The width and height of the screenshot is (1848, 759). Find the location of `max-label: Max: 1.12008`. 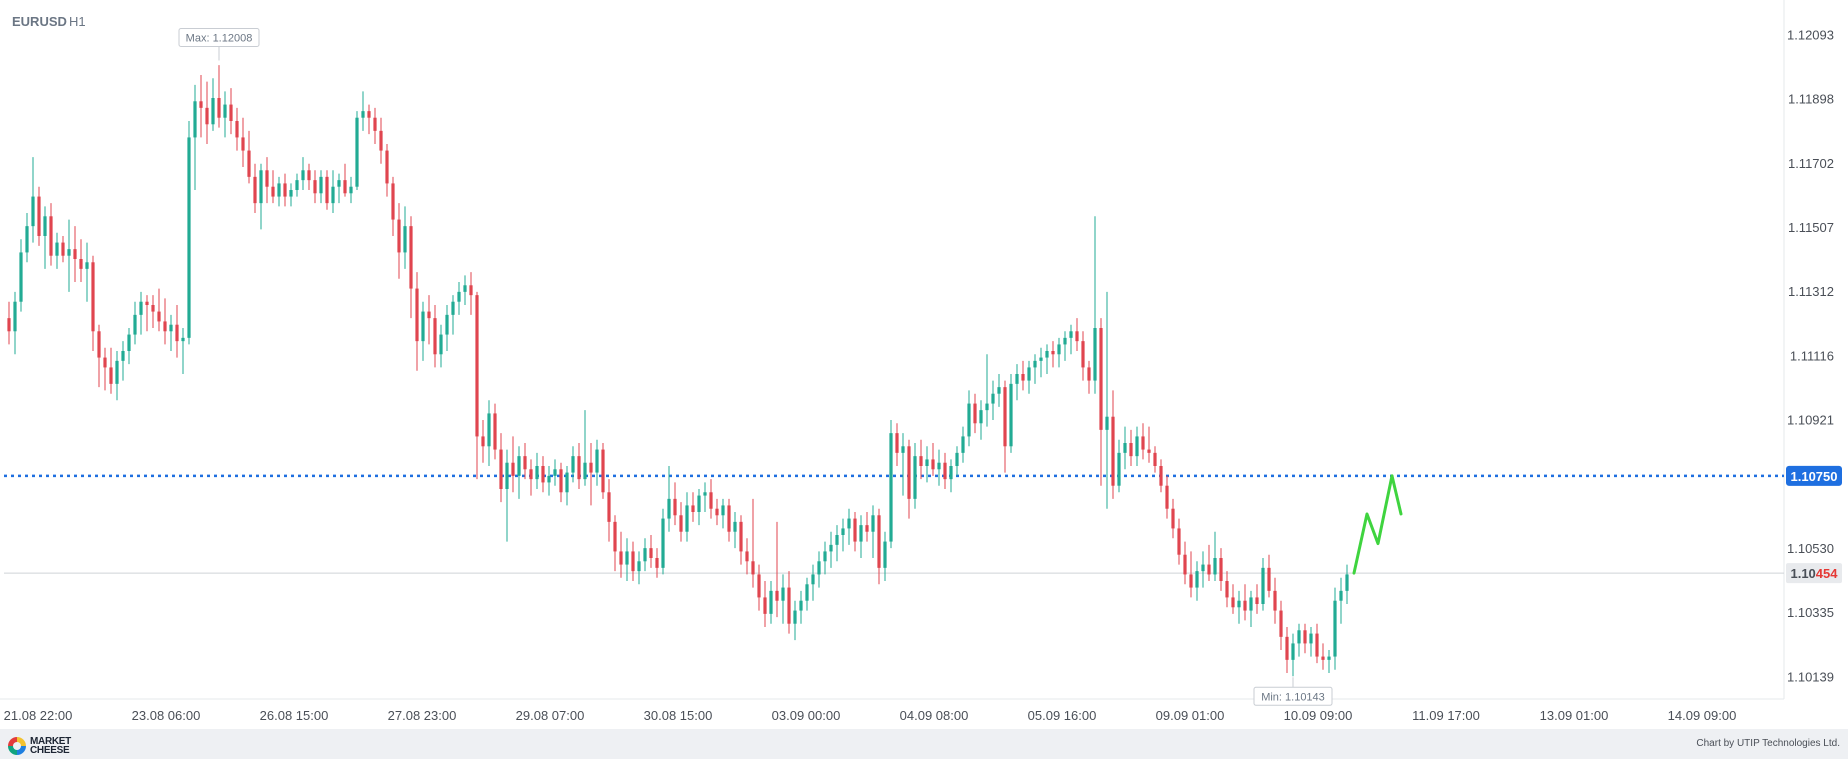

max-label: Max: 1.12008 is located at coordinates (219, 39).